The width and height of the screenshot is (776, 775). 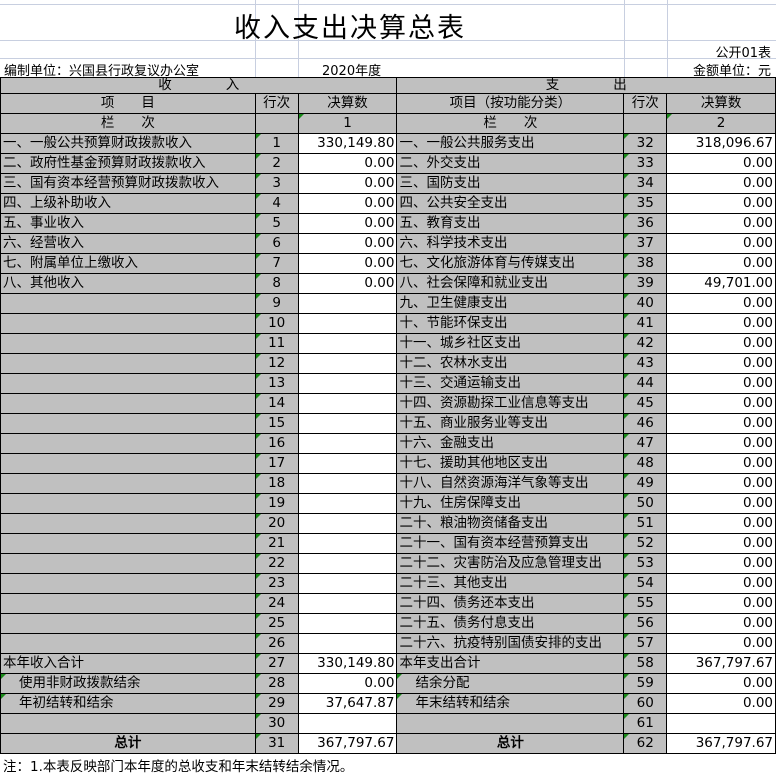 I want to click on expense-item: 十、节能环保支出, so click(x=510, y=323).